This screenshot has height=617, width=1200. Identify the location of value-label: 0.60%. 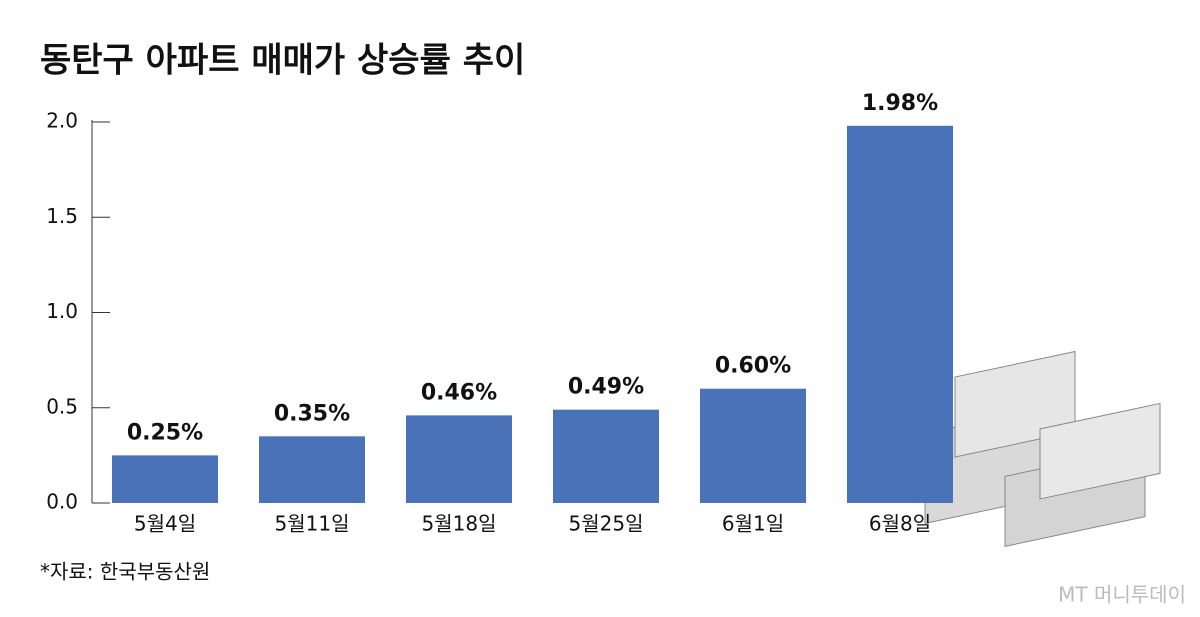
(753, 366).